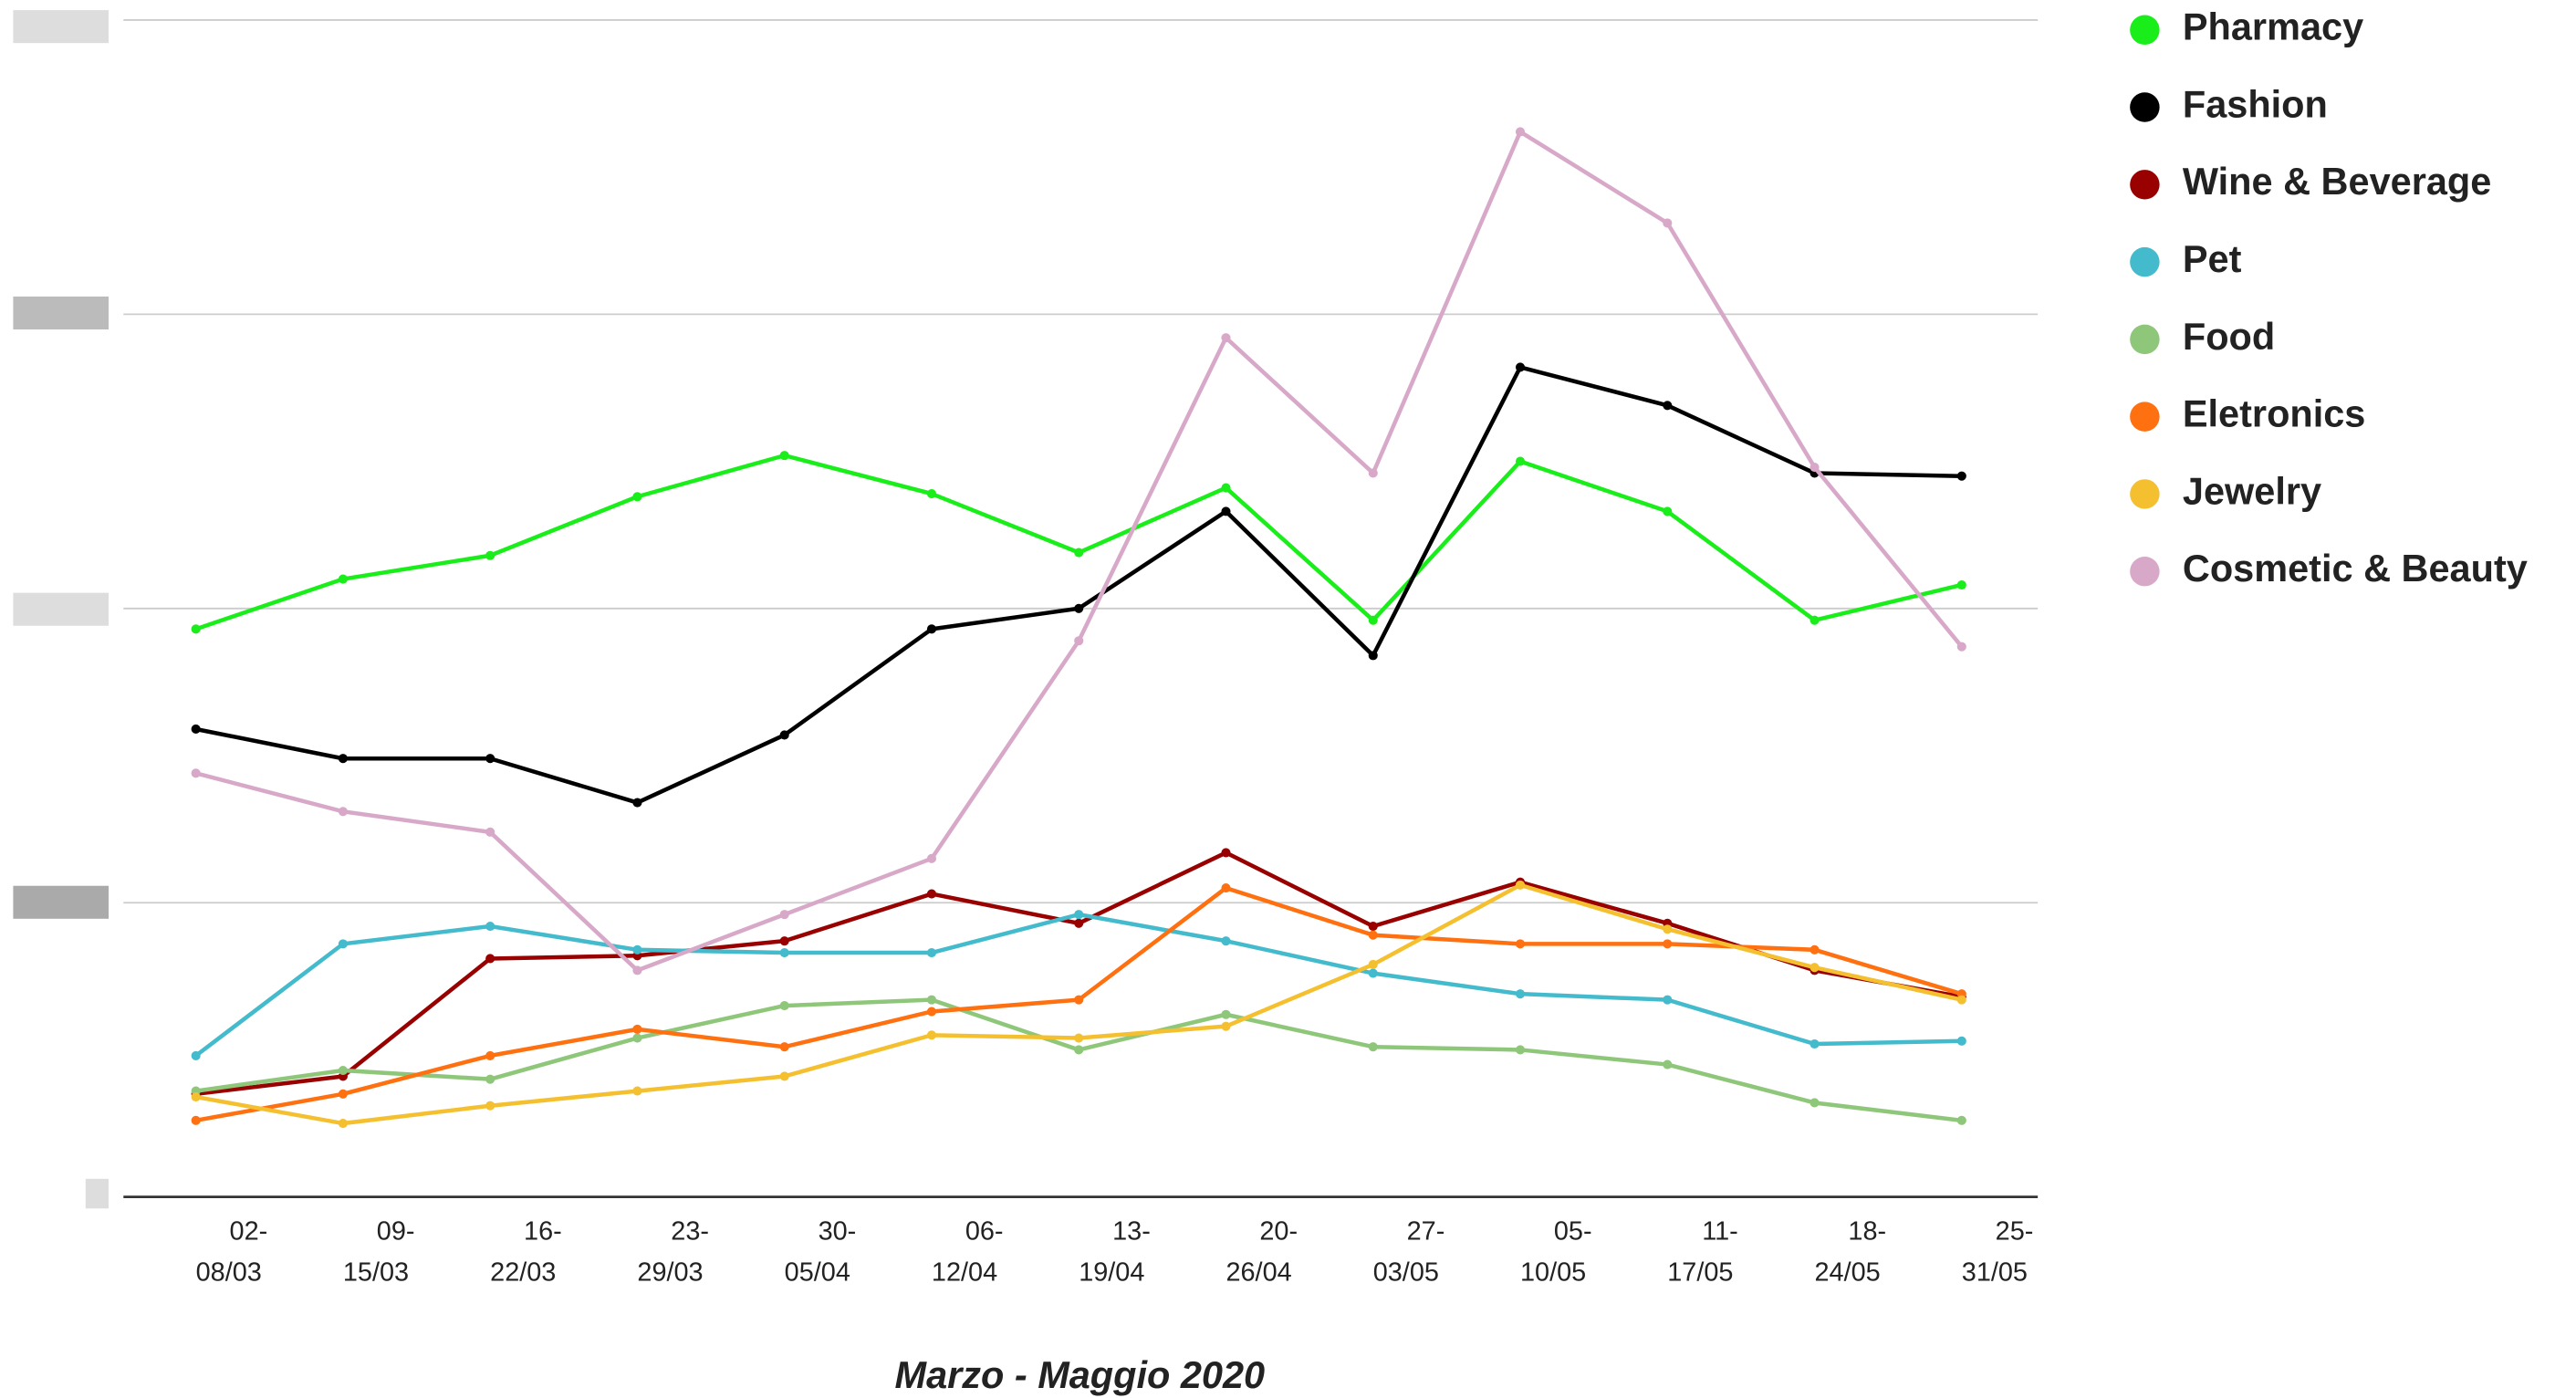  I want to click on x-tick-label: 13-, so click(1131, 1232).